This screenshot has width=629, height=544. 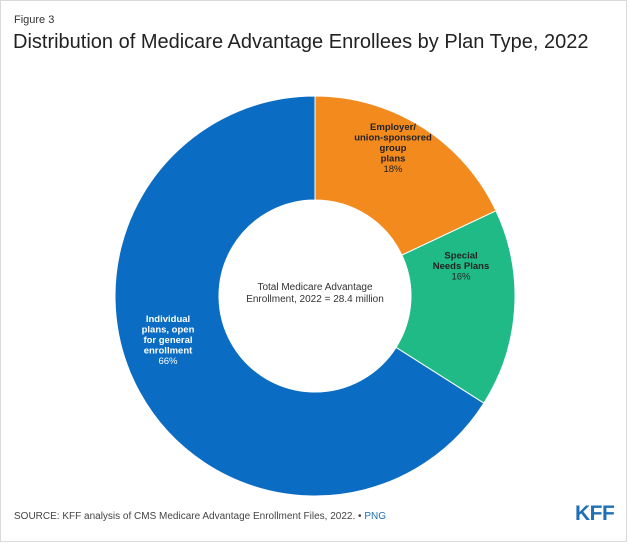 I want to click on slice-label: Special Needs Plans 16%, so click(x=461, y=267).